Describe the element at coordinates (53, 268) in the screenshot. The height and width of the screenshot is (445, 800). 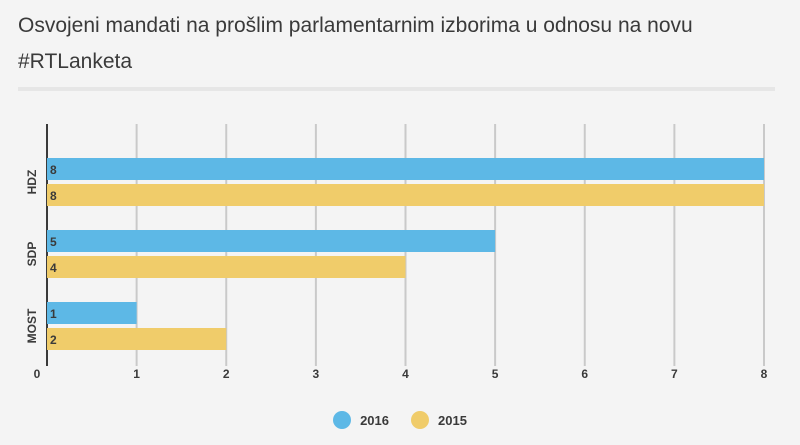
I see `data-label-sdp-2015: 4` at that location.